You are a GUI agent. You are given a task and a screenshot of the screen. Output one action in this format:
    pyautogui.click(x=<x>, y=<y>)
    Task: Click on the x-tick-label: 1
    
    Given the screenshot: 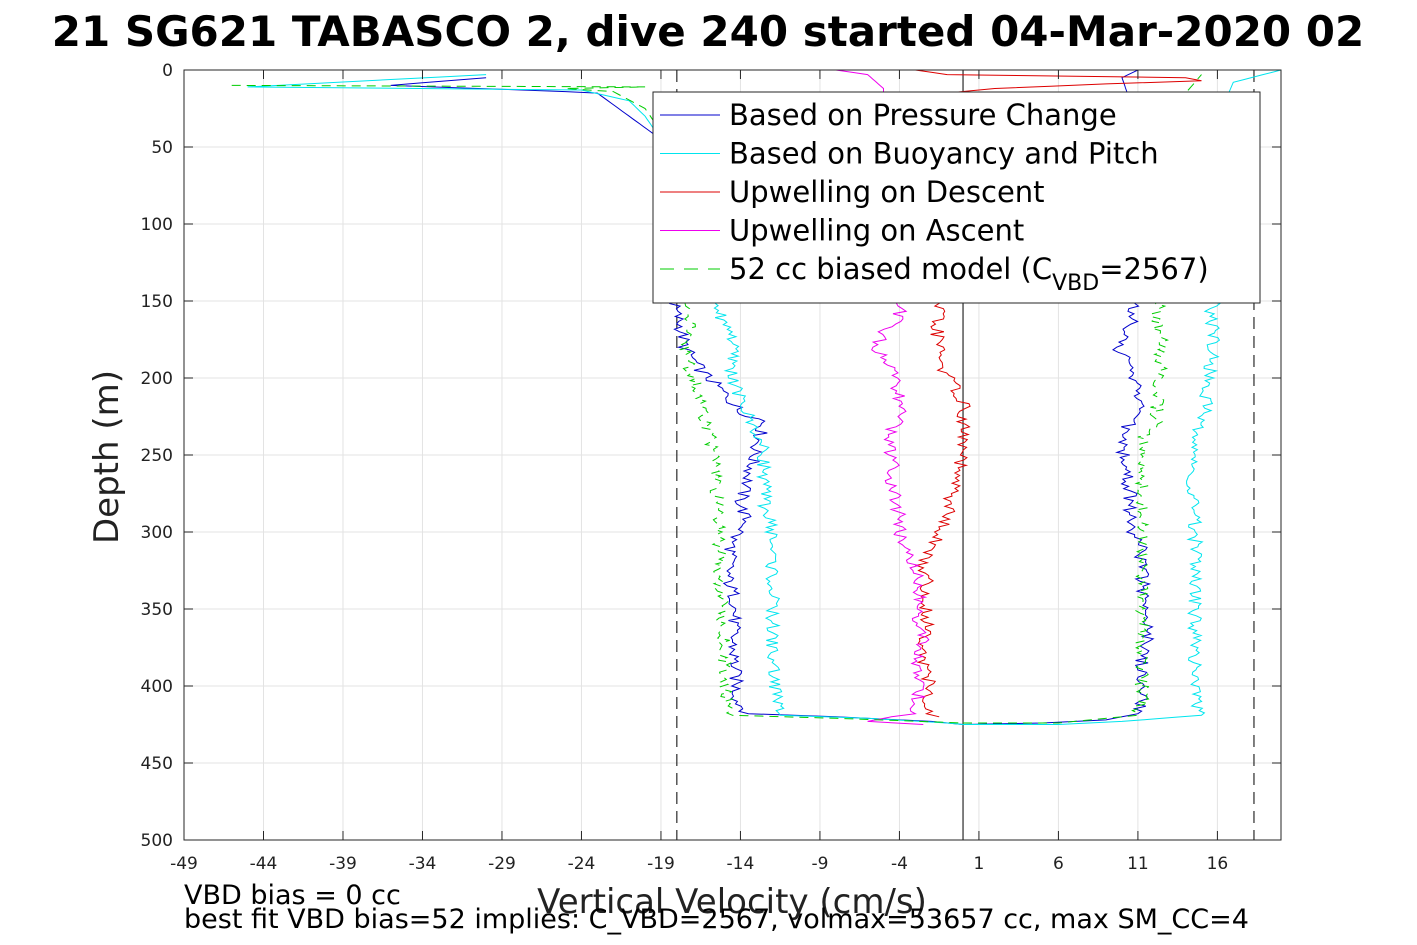 What is the action you would take?
    pyautogui.click(x=979, y=864)
    